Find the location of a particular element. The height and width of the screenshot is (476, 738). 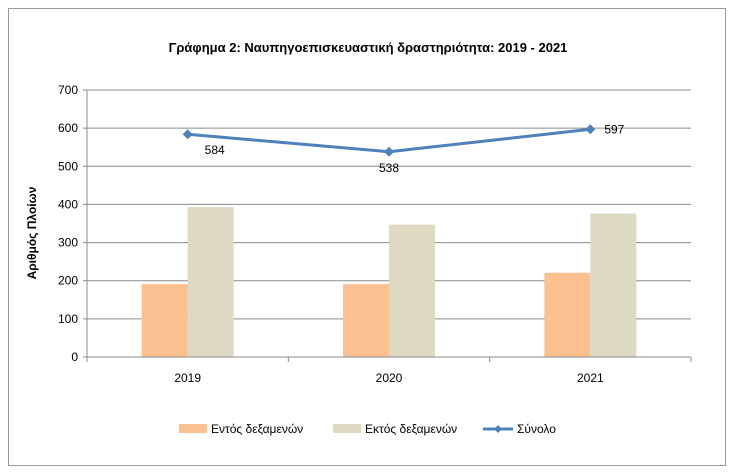

legend-item: Εντός δεξαμενών is located at coordinates (241, 429).